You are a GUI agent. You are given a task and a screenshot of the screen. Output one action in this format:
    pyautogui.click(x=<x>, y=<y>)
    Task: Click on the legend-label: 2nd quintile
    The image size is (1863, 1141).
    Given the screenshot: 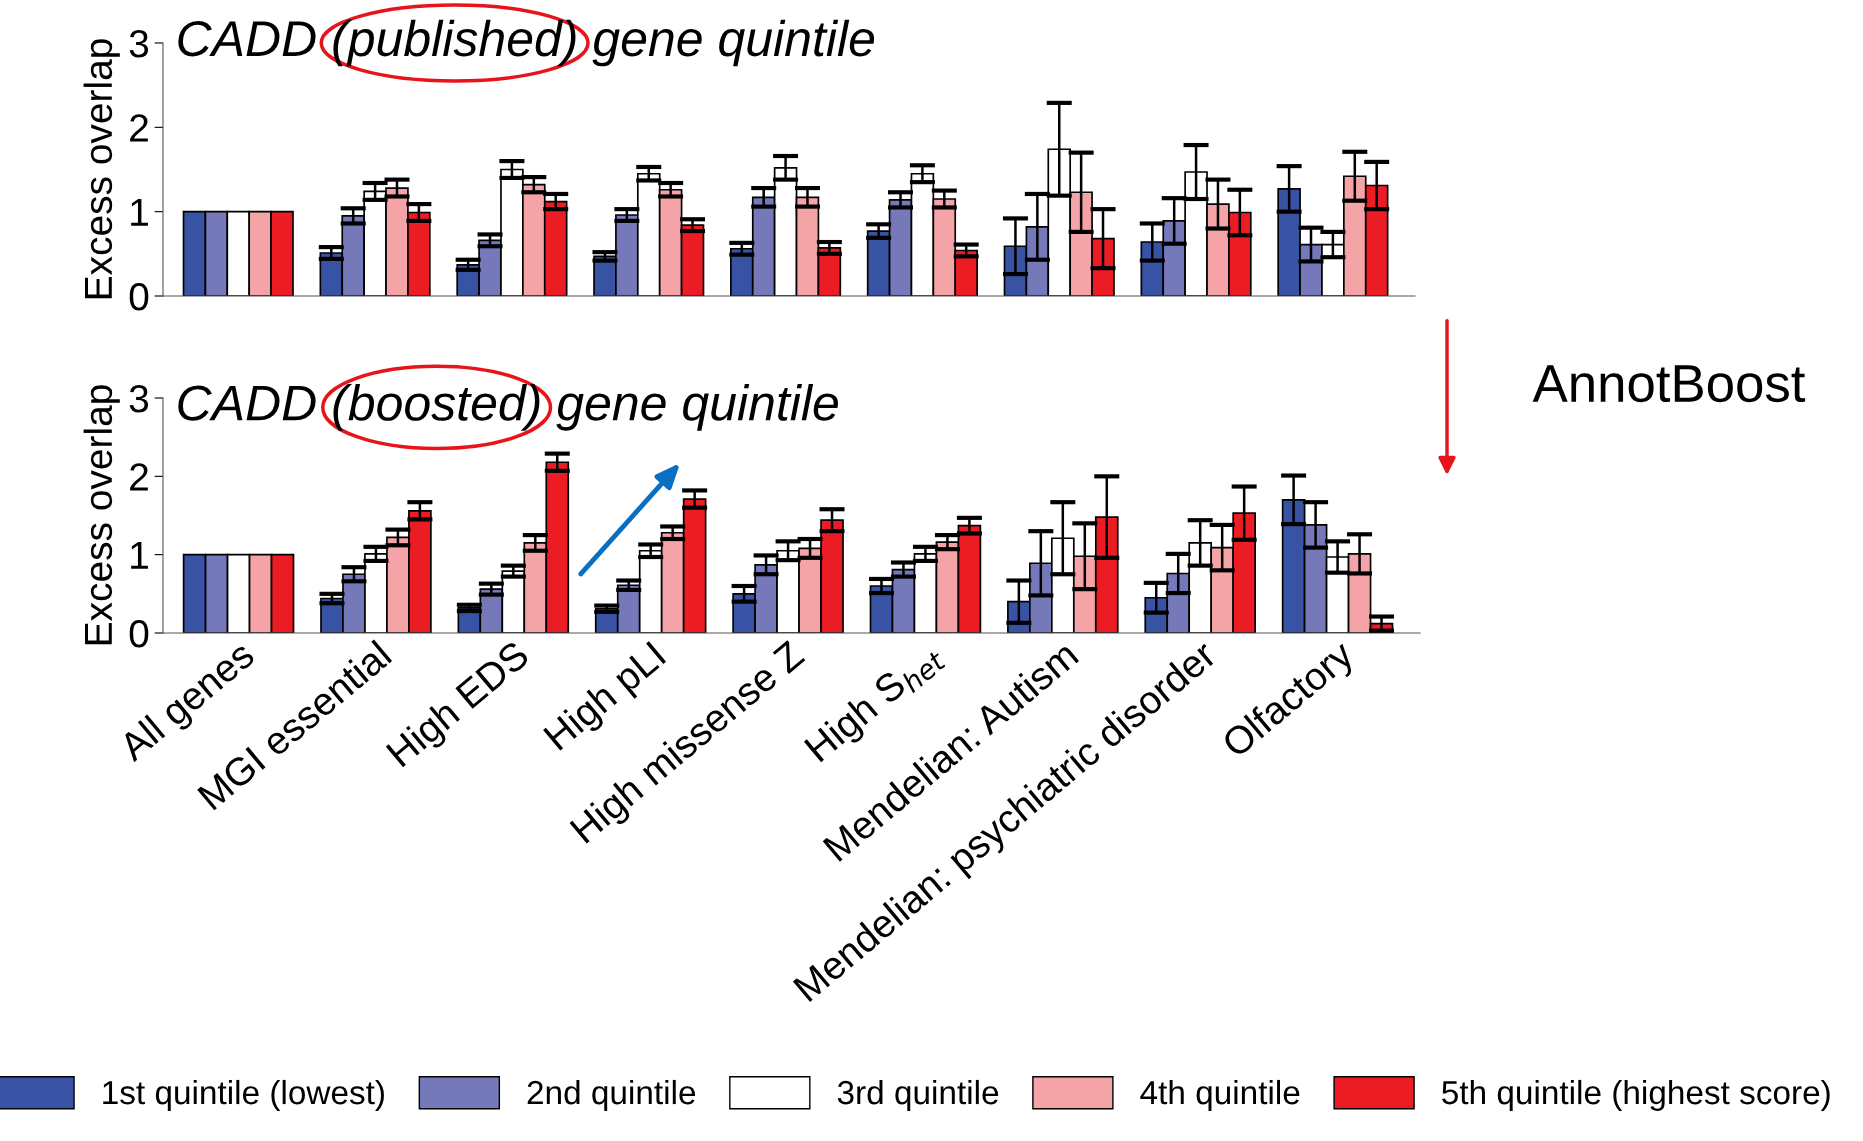 What is the action you would take?
    pyautogui.click(x=611, y=1095)
    